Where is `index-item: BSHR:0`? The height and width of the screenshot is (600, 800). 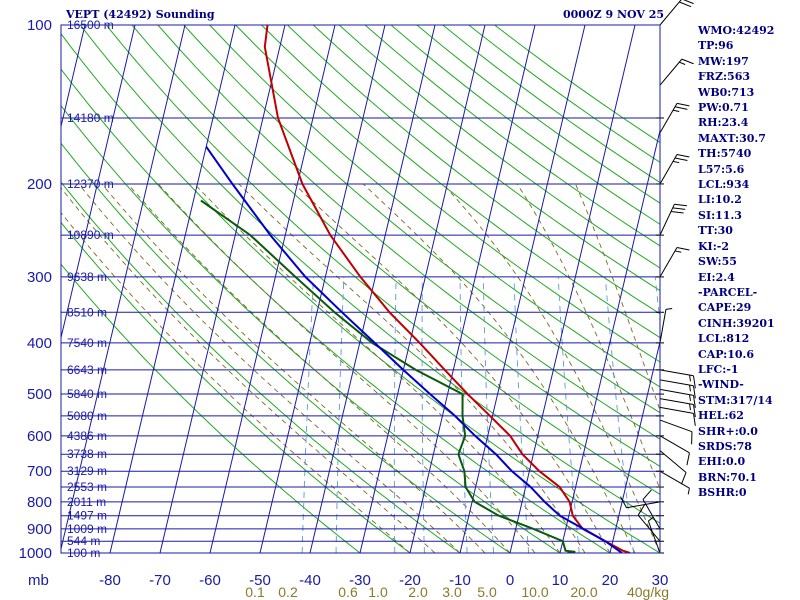 index-item: BSHR:0 is located at coordinates (722, 493).